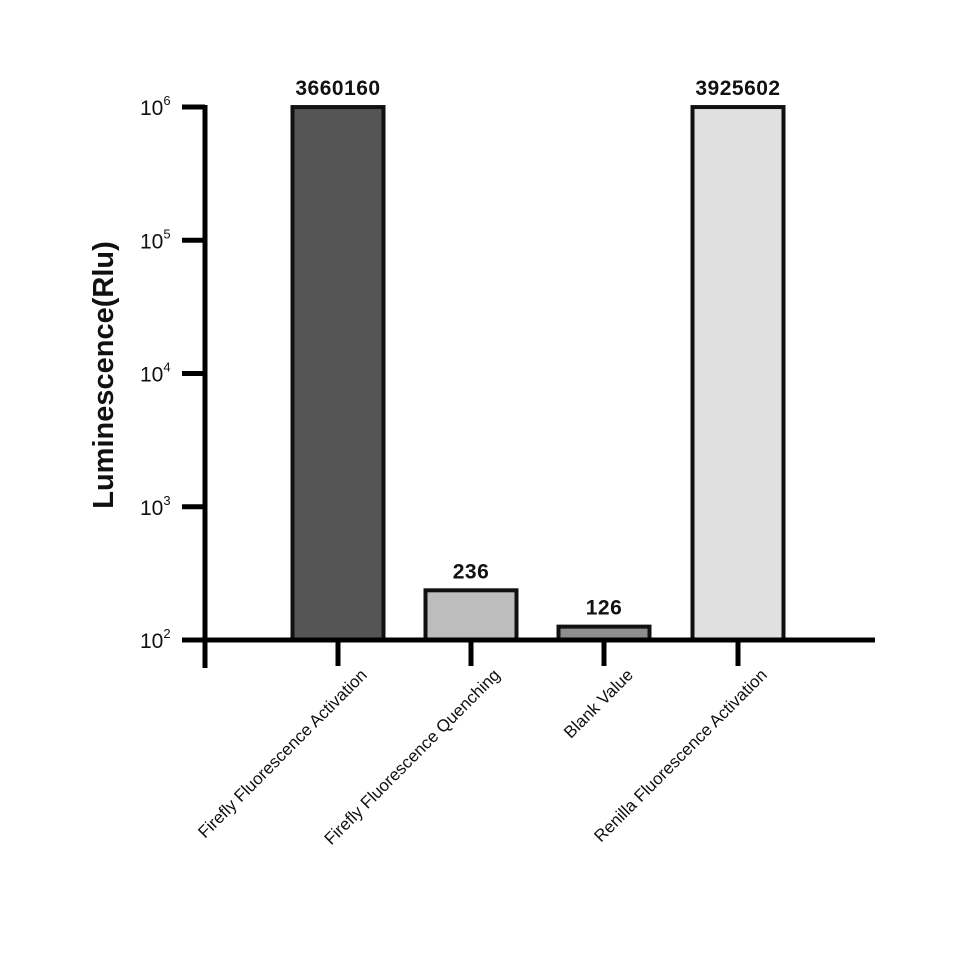  Describe the element at coordinates (155, 639) in the screenshot. I see `y-tick-label: 10²` at that location.